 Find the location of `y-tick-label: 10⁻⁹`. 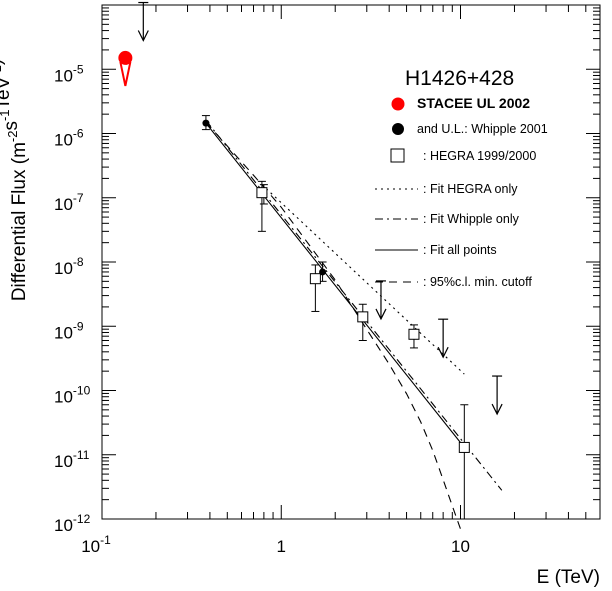

y-tick-label: 10⁻⁹ is located at coordinates (69, 330).